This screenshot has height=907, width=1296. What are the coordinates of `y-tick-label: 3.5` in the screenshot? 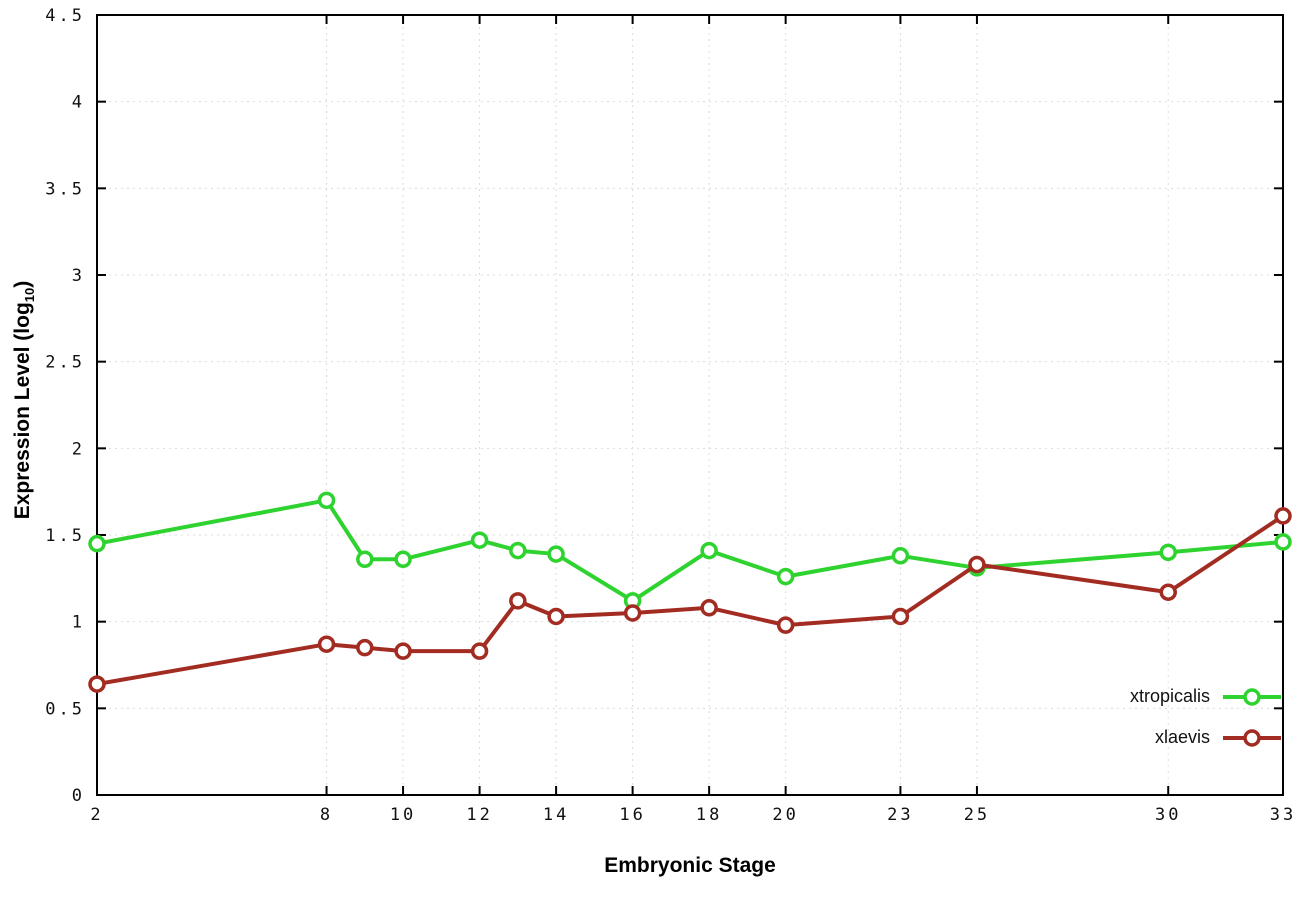 It's located at (65, 189).